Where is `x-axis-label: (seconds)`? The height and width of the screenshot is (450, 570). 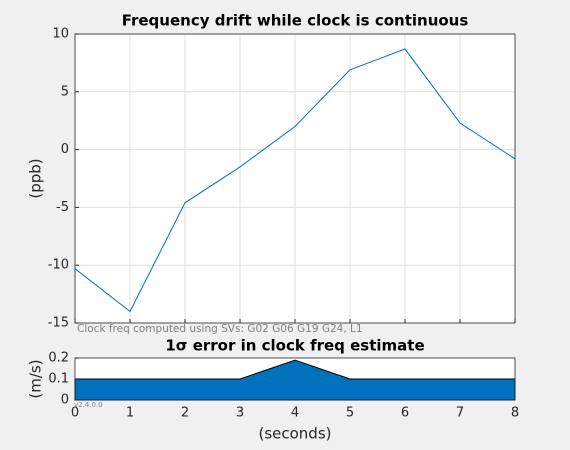
x-axis-label: (seconds) is located at coordinates (294, 434).